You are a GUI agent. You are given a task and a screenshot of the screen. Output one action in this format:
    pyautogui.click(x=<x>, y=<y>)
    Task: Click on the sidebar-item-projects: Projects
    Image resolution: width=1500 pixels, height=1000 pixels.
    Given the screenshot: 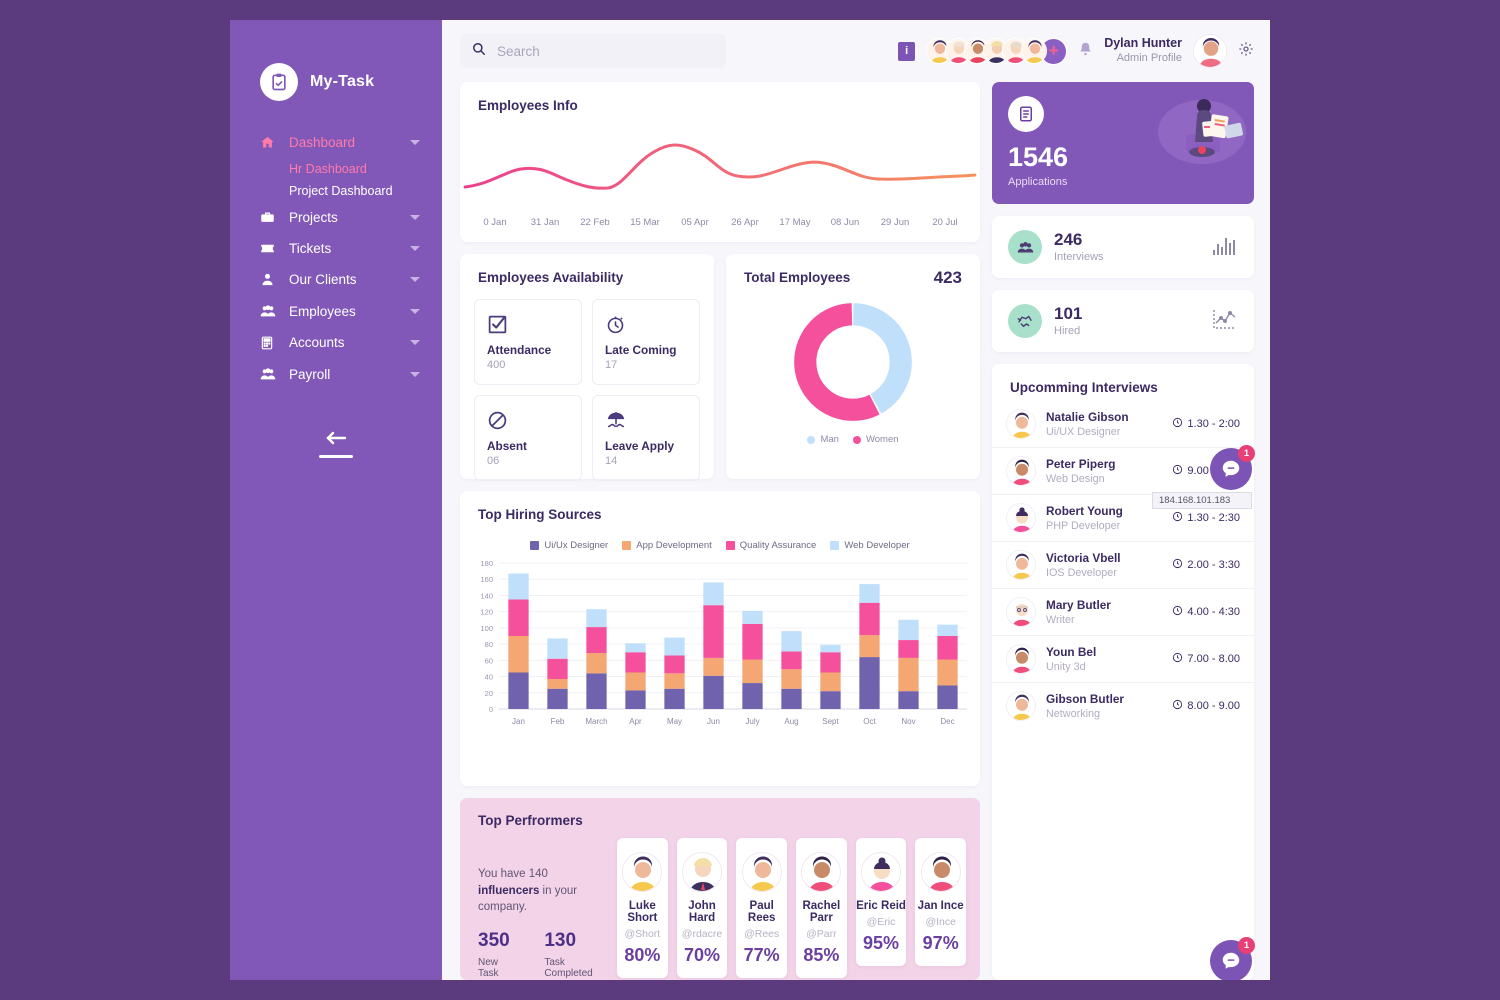 What is the action you would take?
    pyautogui.click(x=336, y=217)
    